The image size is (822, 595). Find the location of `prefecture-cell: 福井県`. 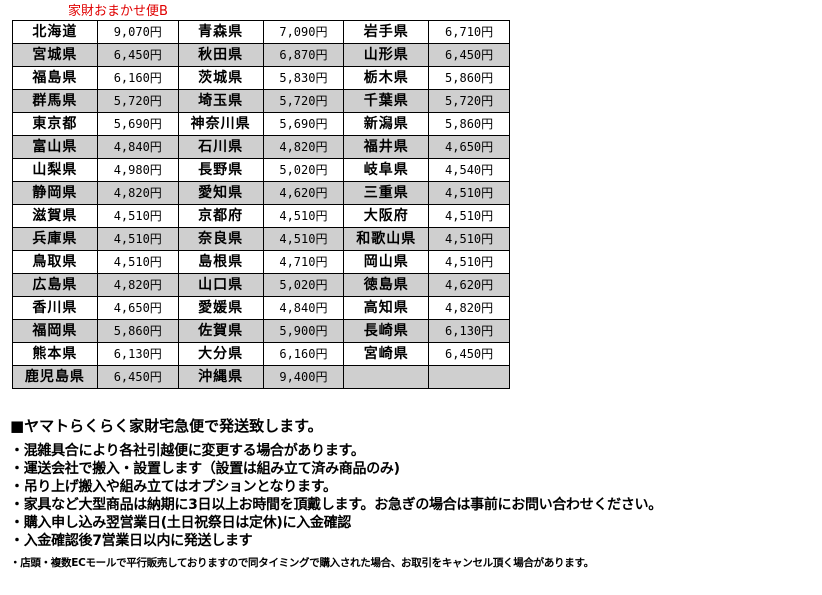

prefecture-cell: 福井県 is located at coordinates (386, 147).